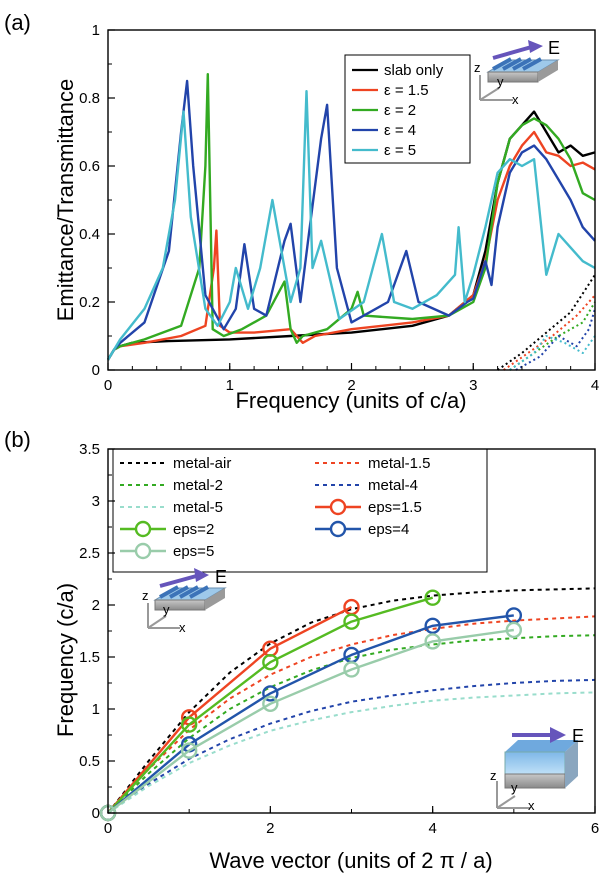 This screenshot has width=601, height=877. I want to click on series-line-slab-only-dotted, so click(546, 322).